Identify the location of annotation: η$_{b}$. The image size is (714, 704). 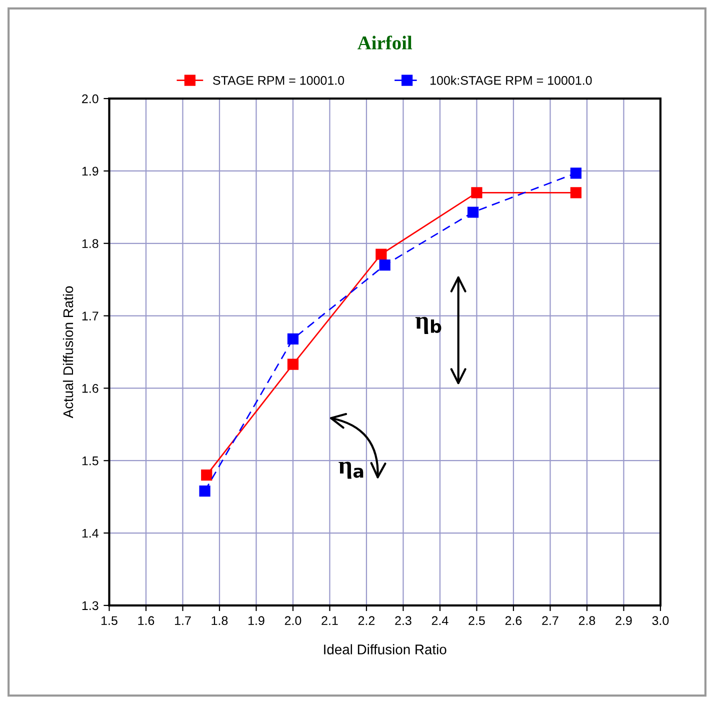
(428, 325).